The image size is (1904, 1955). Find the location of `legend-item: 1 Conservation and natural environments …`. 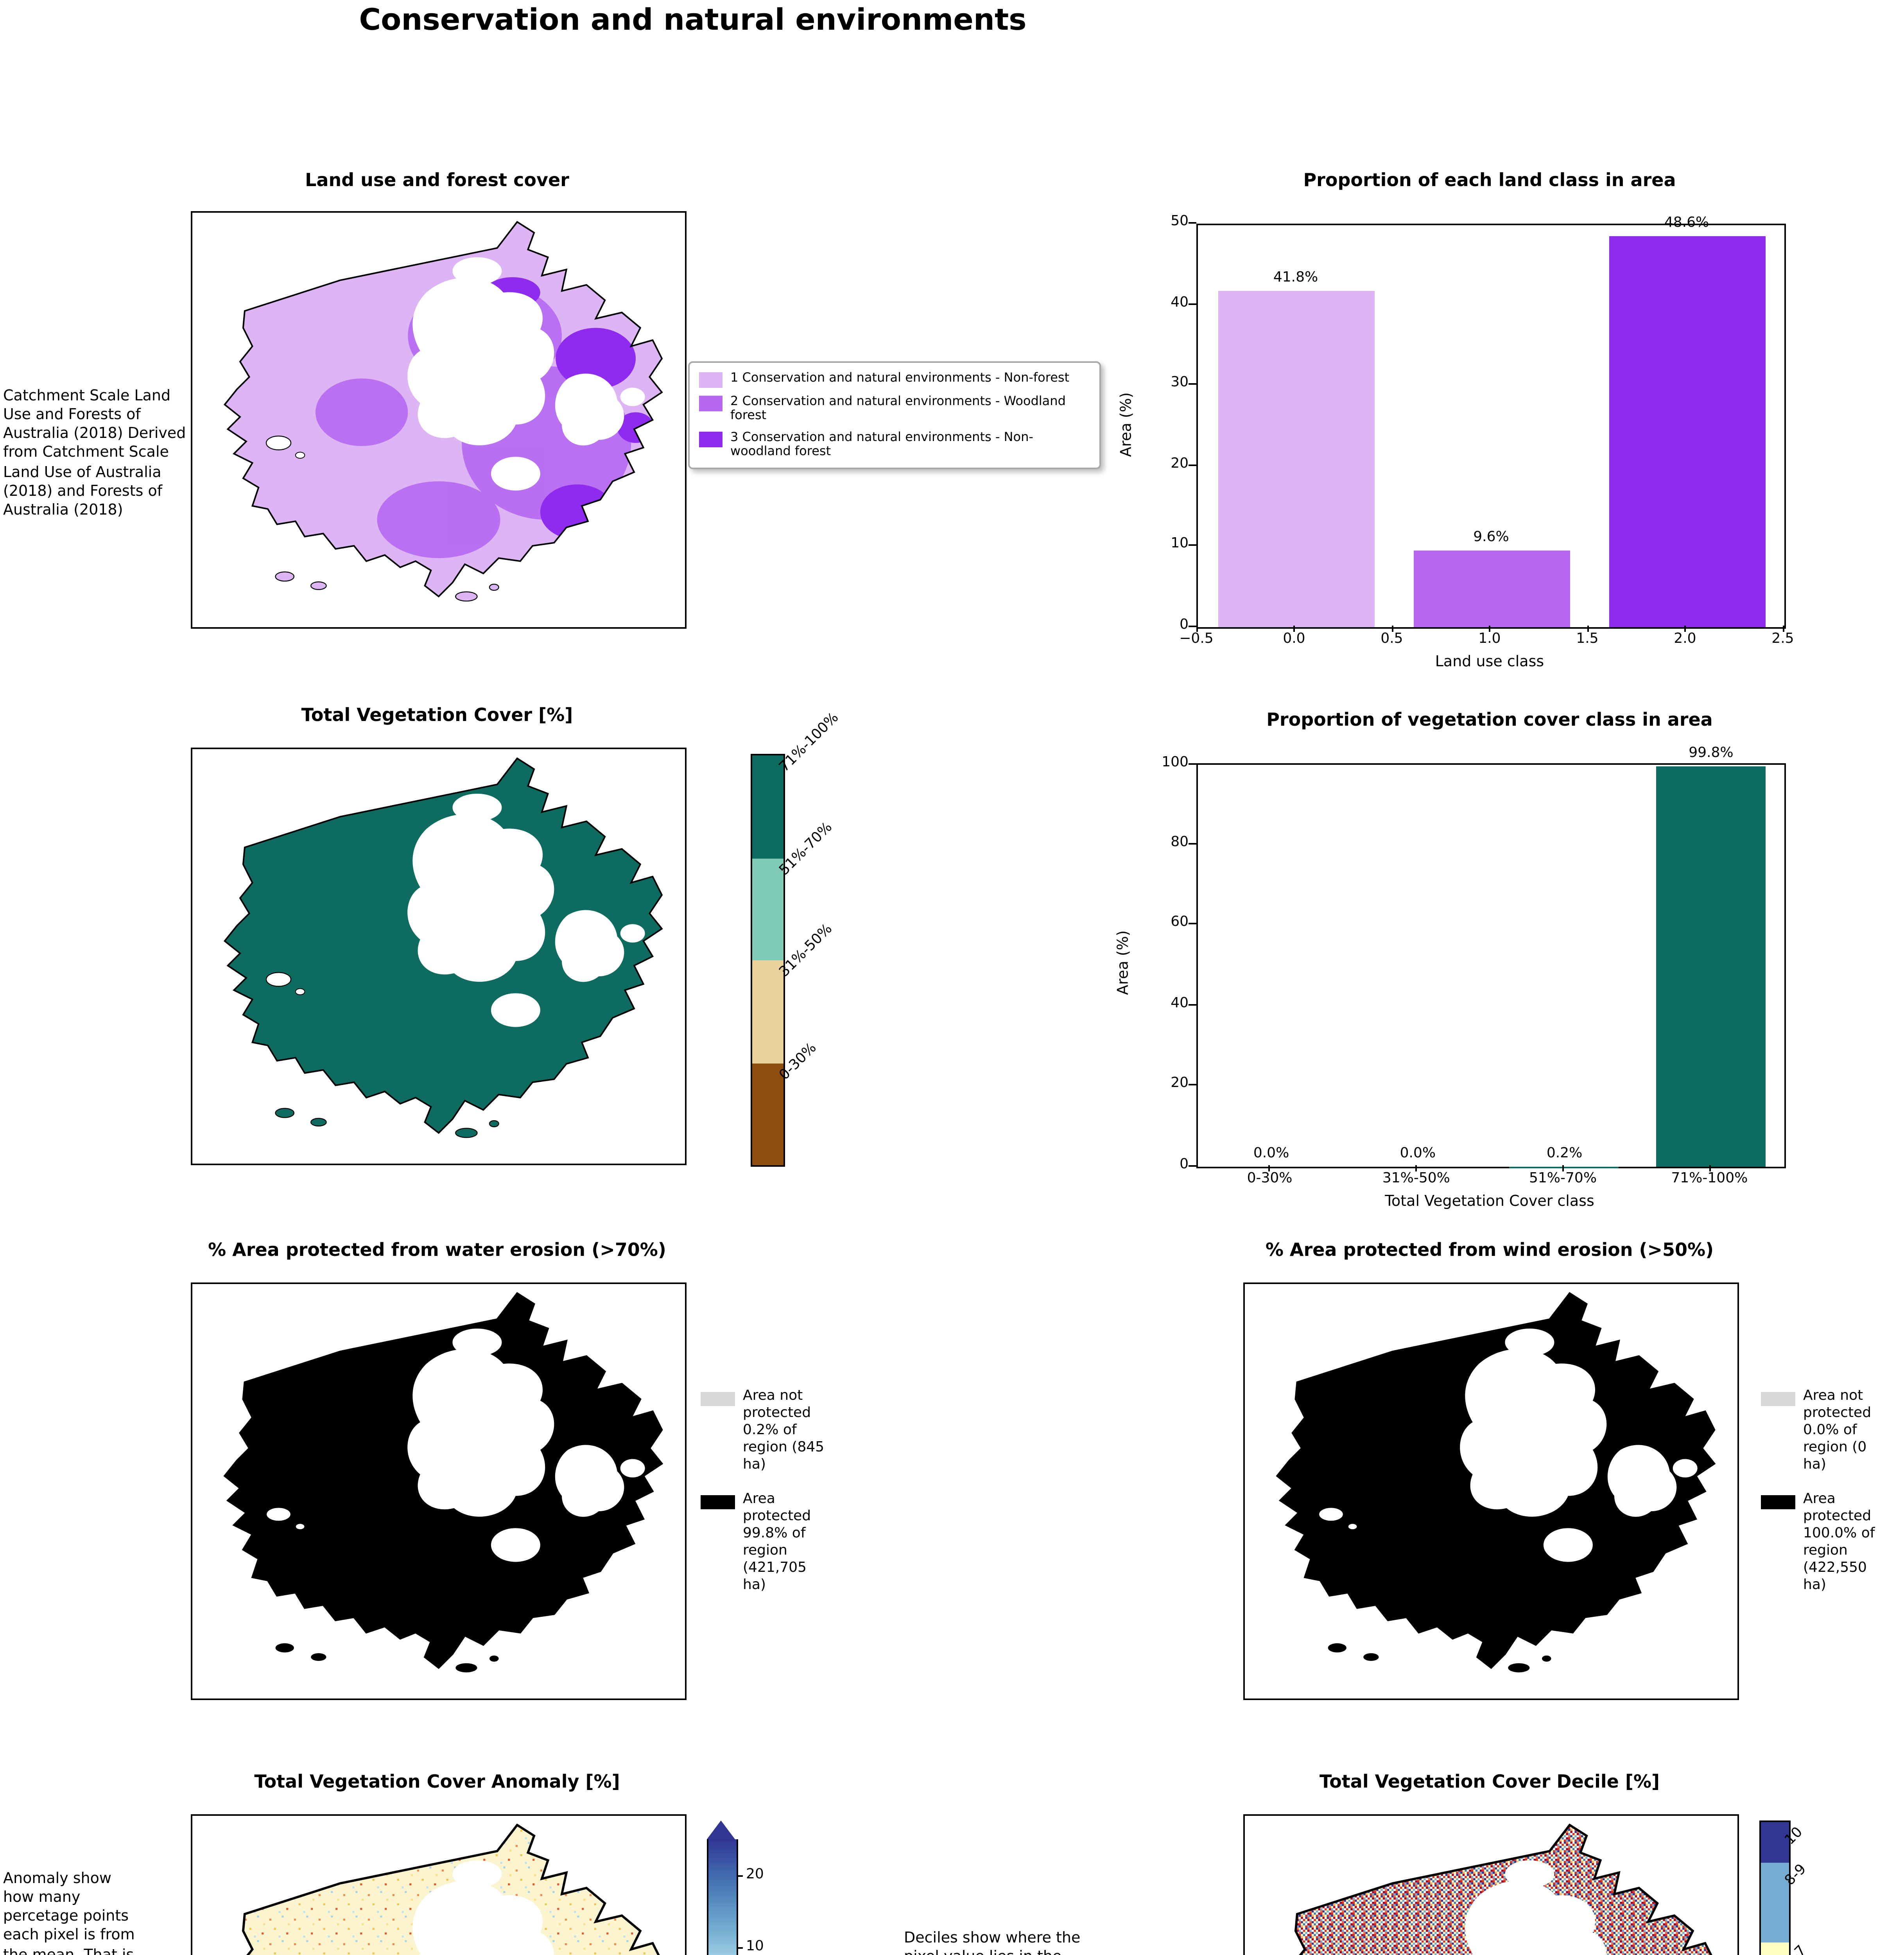

legend-item: 1 Conservation and natural environments … is located at coordinates (894, 379).